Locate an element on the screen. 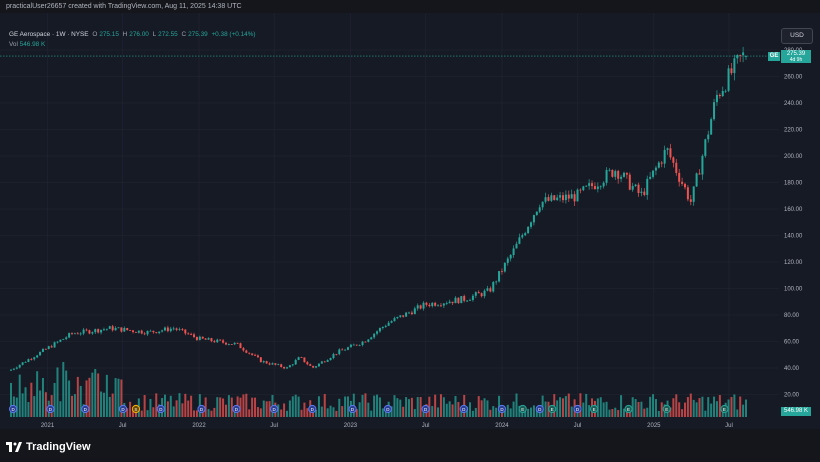  currency-button: USD is located at coordinates (797, 36).